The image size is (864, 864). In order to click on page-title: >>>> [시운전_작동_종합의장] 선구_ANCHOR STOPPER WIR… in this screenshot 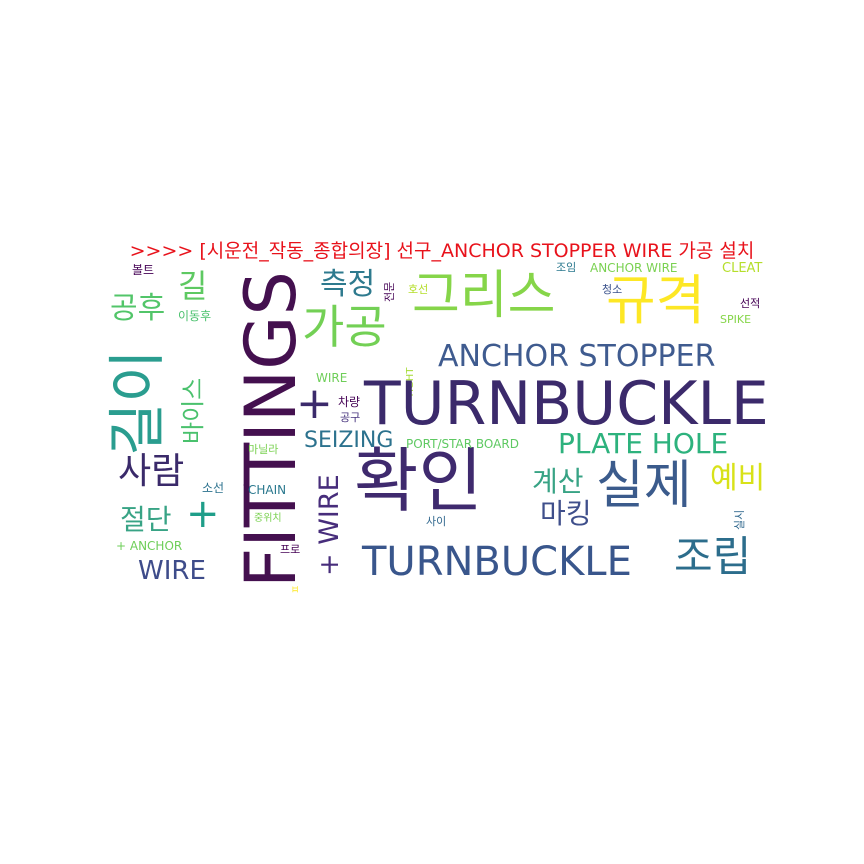, I will do `click(442, 251)`.